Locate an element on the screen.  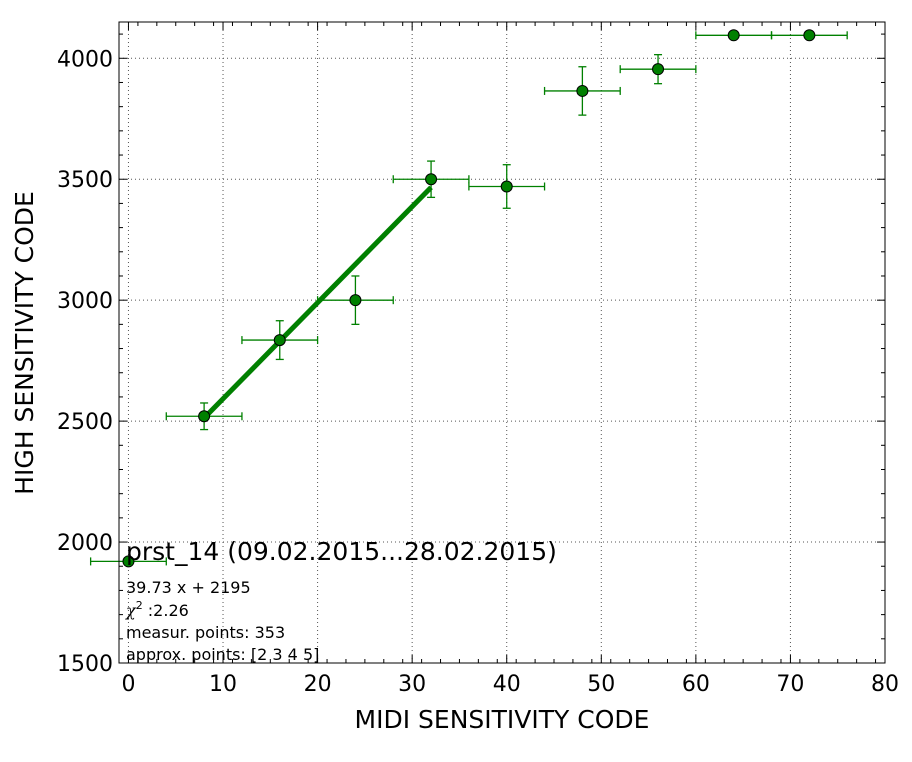
y-tick-label: 3000 is located at coordinates (85, 301).